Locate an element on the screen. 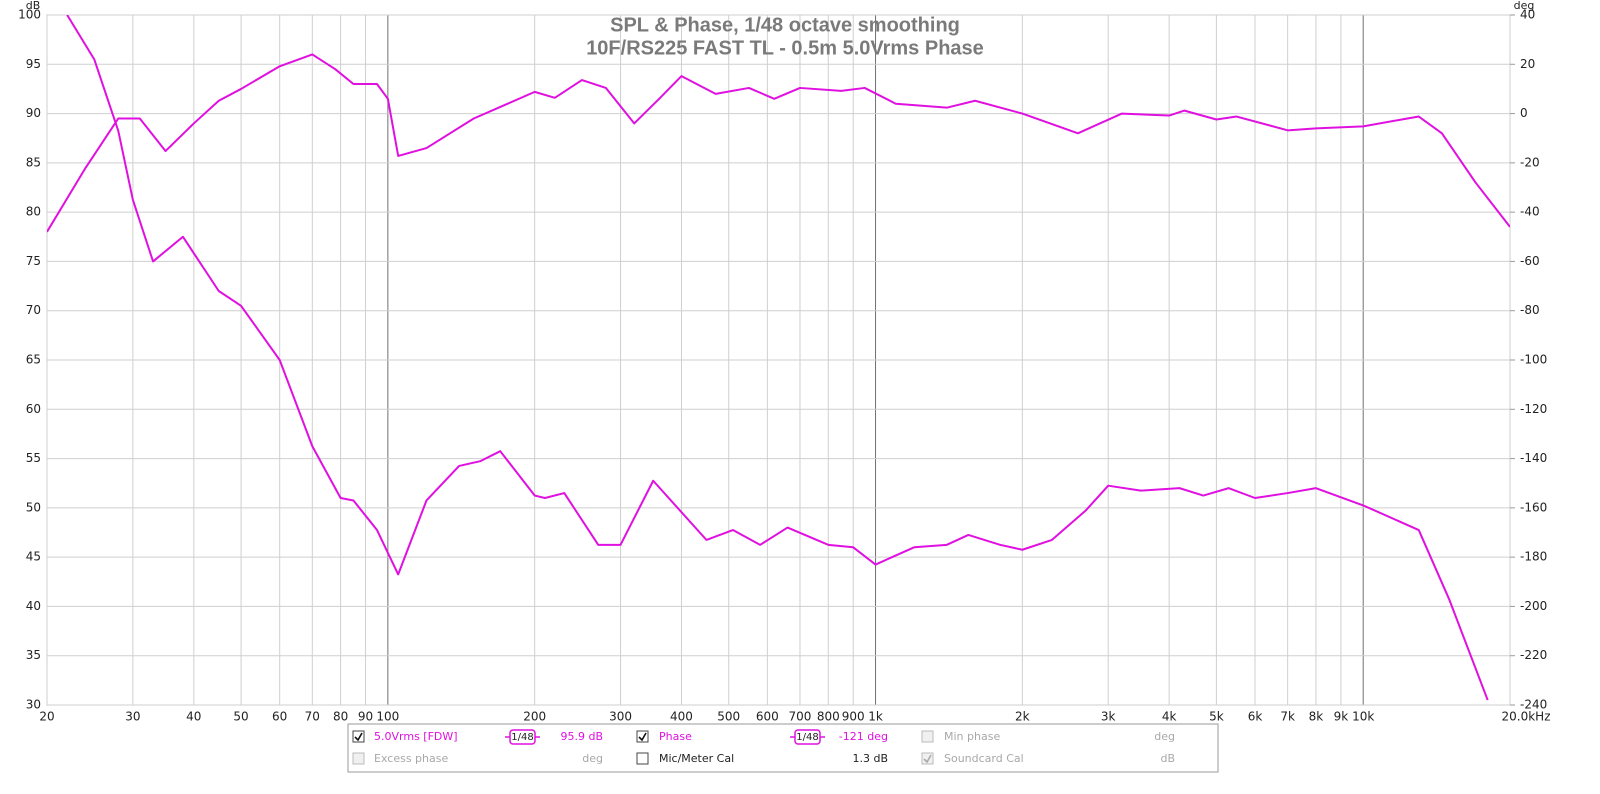 The width and height of the screenshot is (1600, 794). x-tick-label: 6k is located at coordinates (1255, 717).